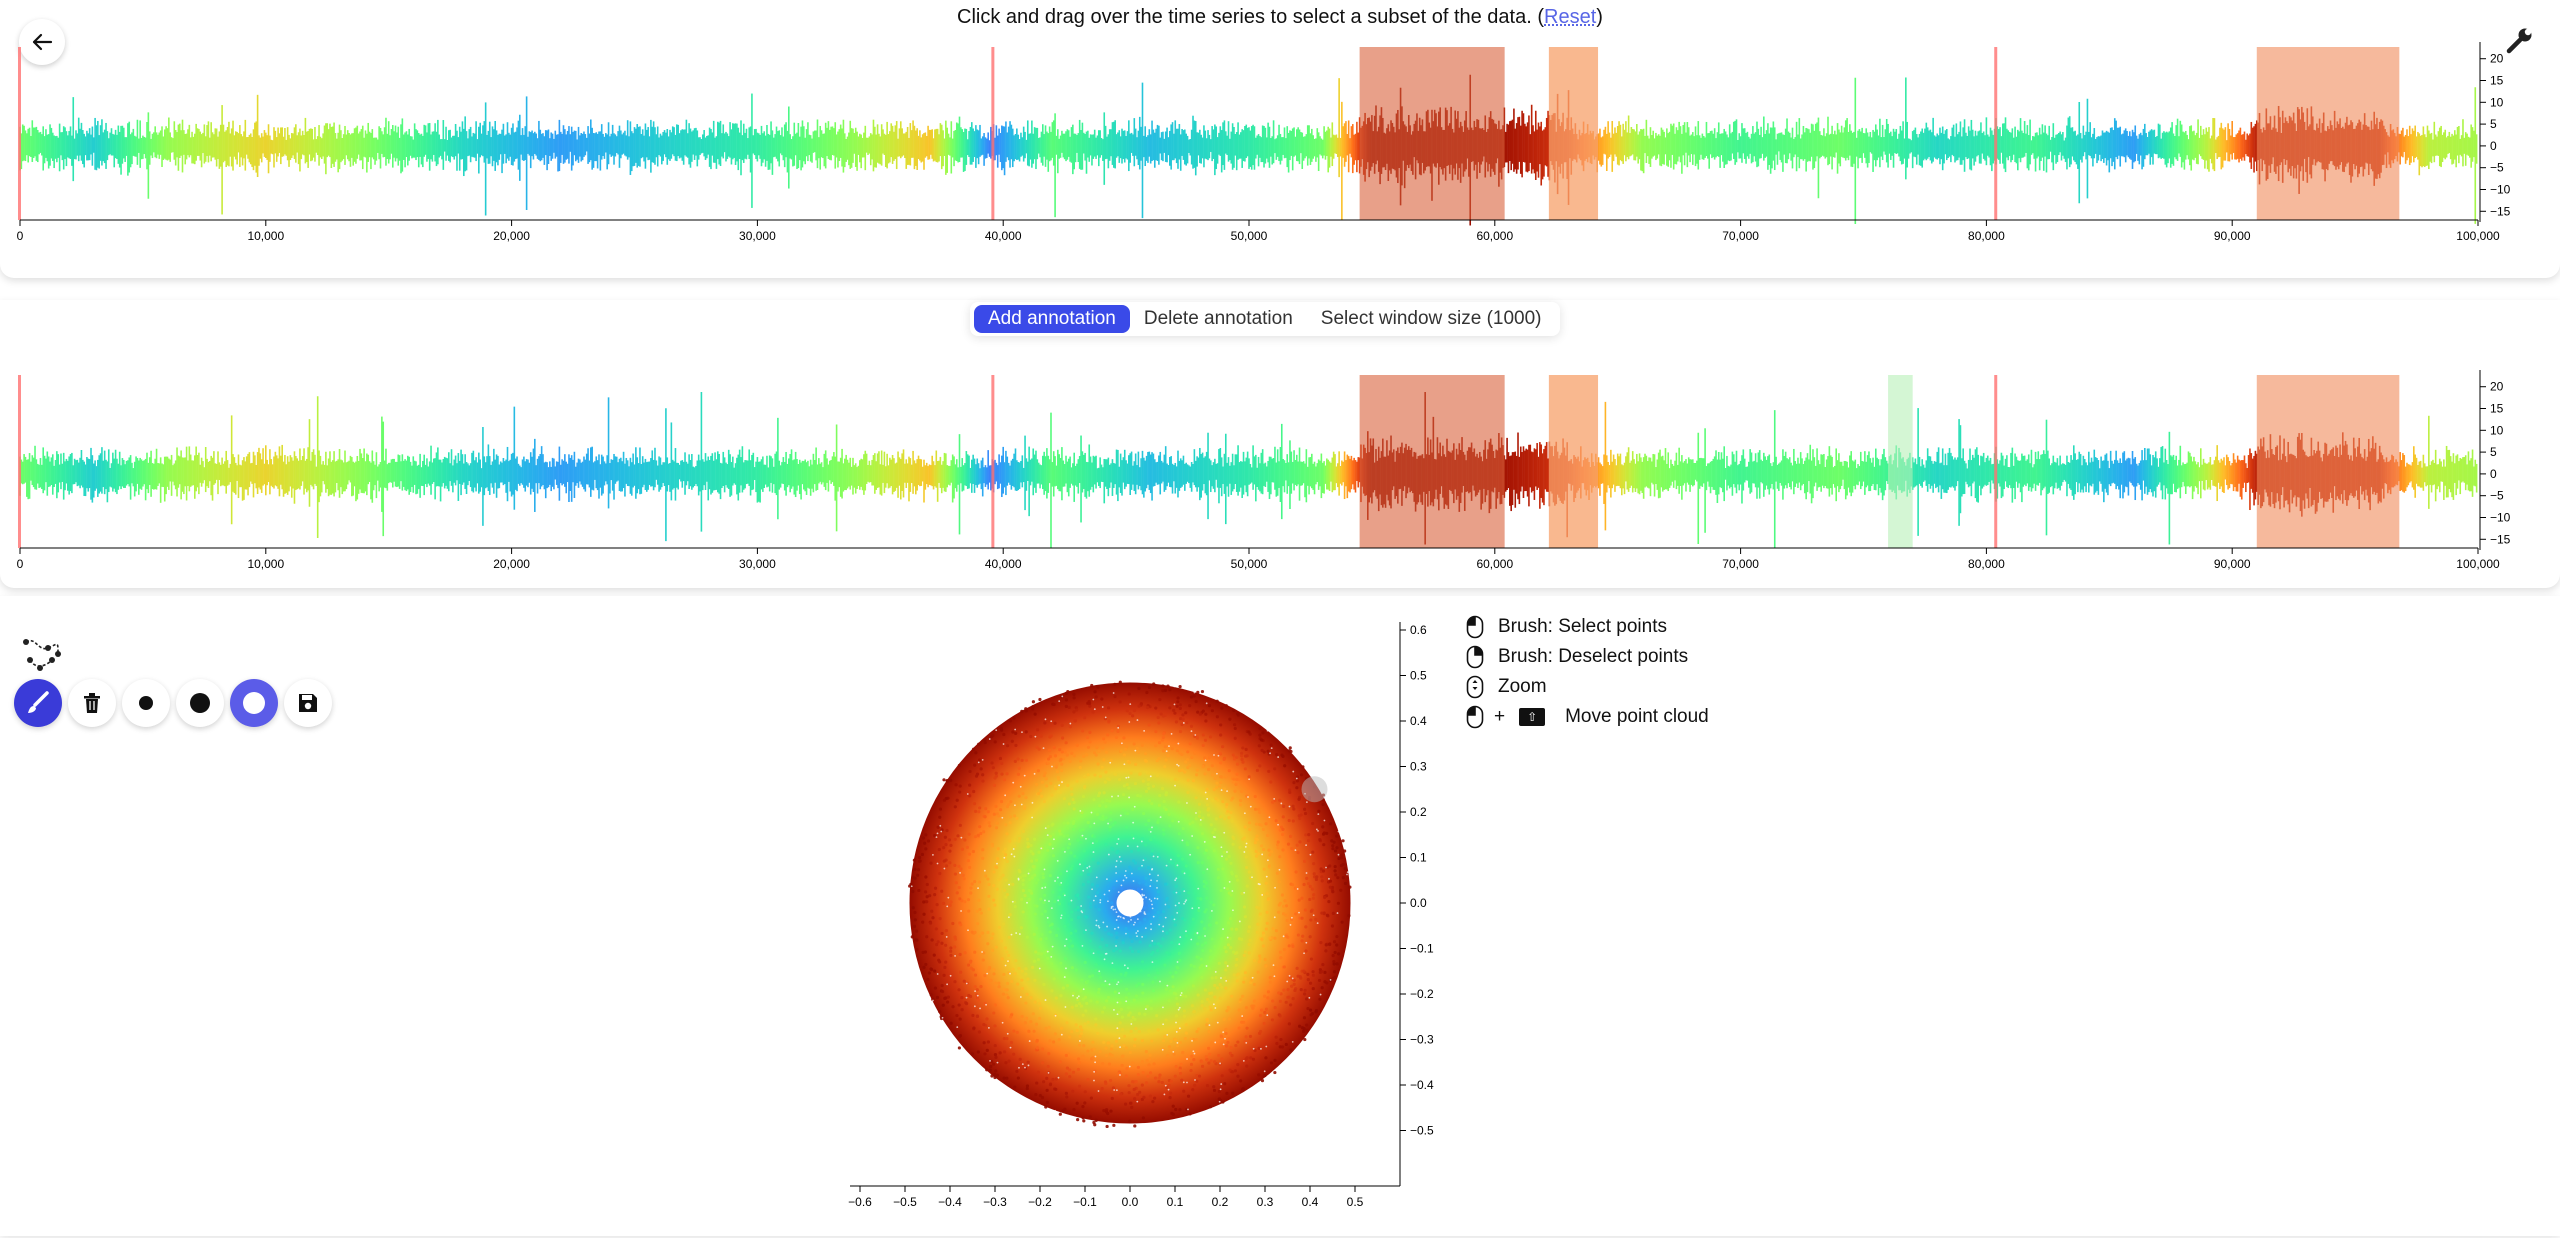 This screenshot has height=1238, width=2560. I want to click on reset-link: Reset, so click(1570, 17).